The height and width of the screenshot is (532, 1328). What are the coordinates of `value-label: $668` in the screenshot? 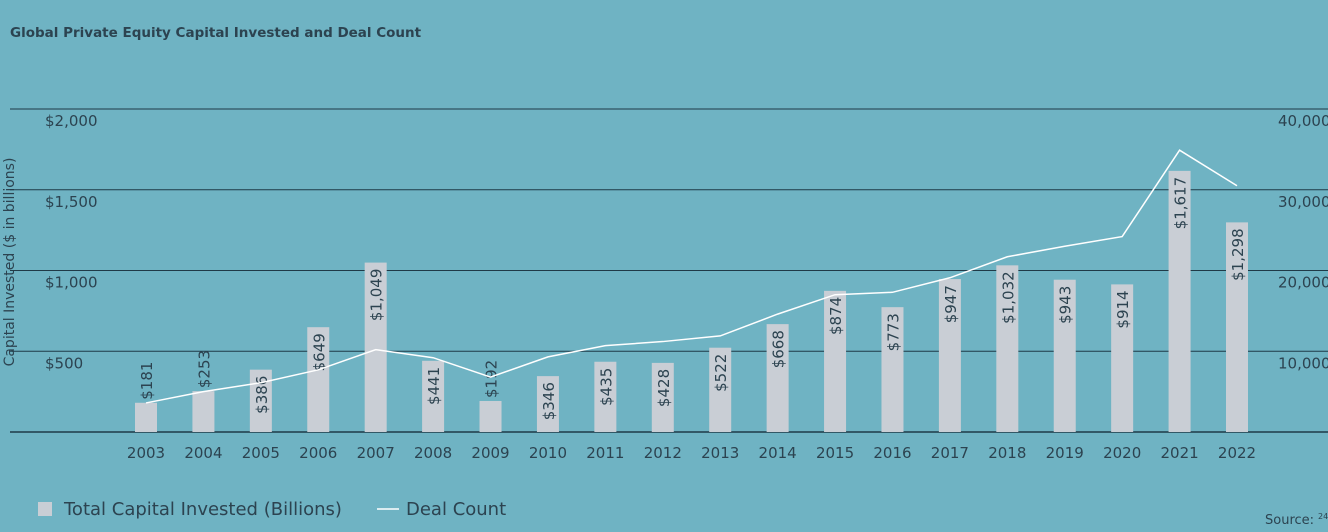 It's located at (779, 349).